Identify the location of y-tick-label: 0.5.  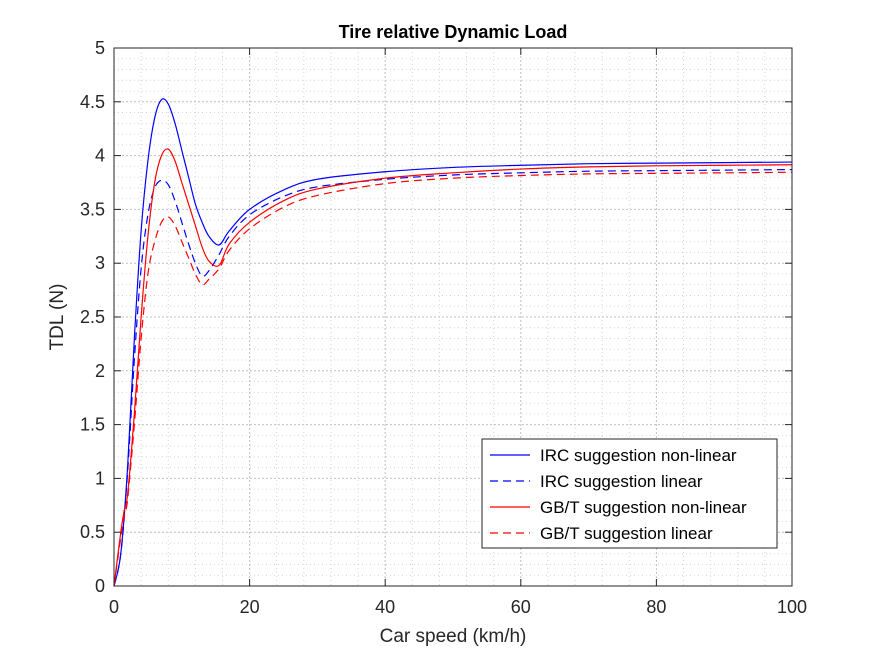
(92, 532).